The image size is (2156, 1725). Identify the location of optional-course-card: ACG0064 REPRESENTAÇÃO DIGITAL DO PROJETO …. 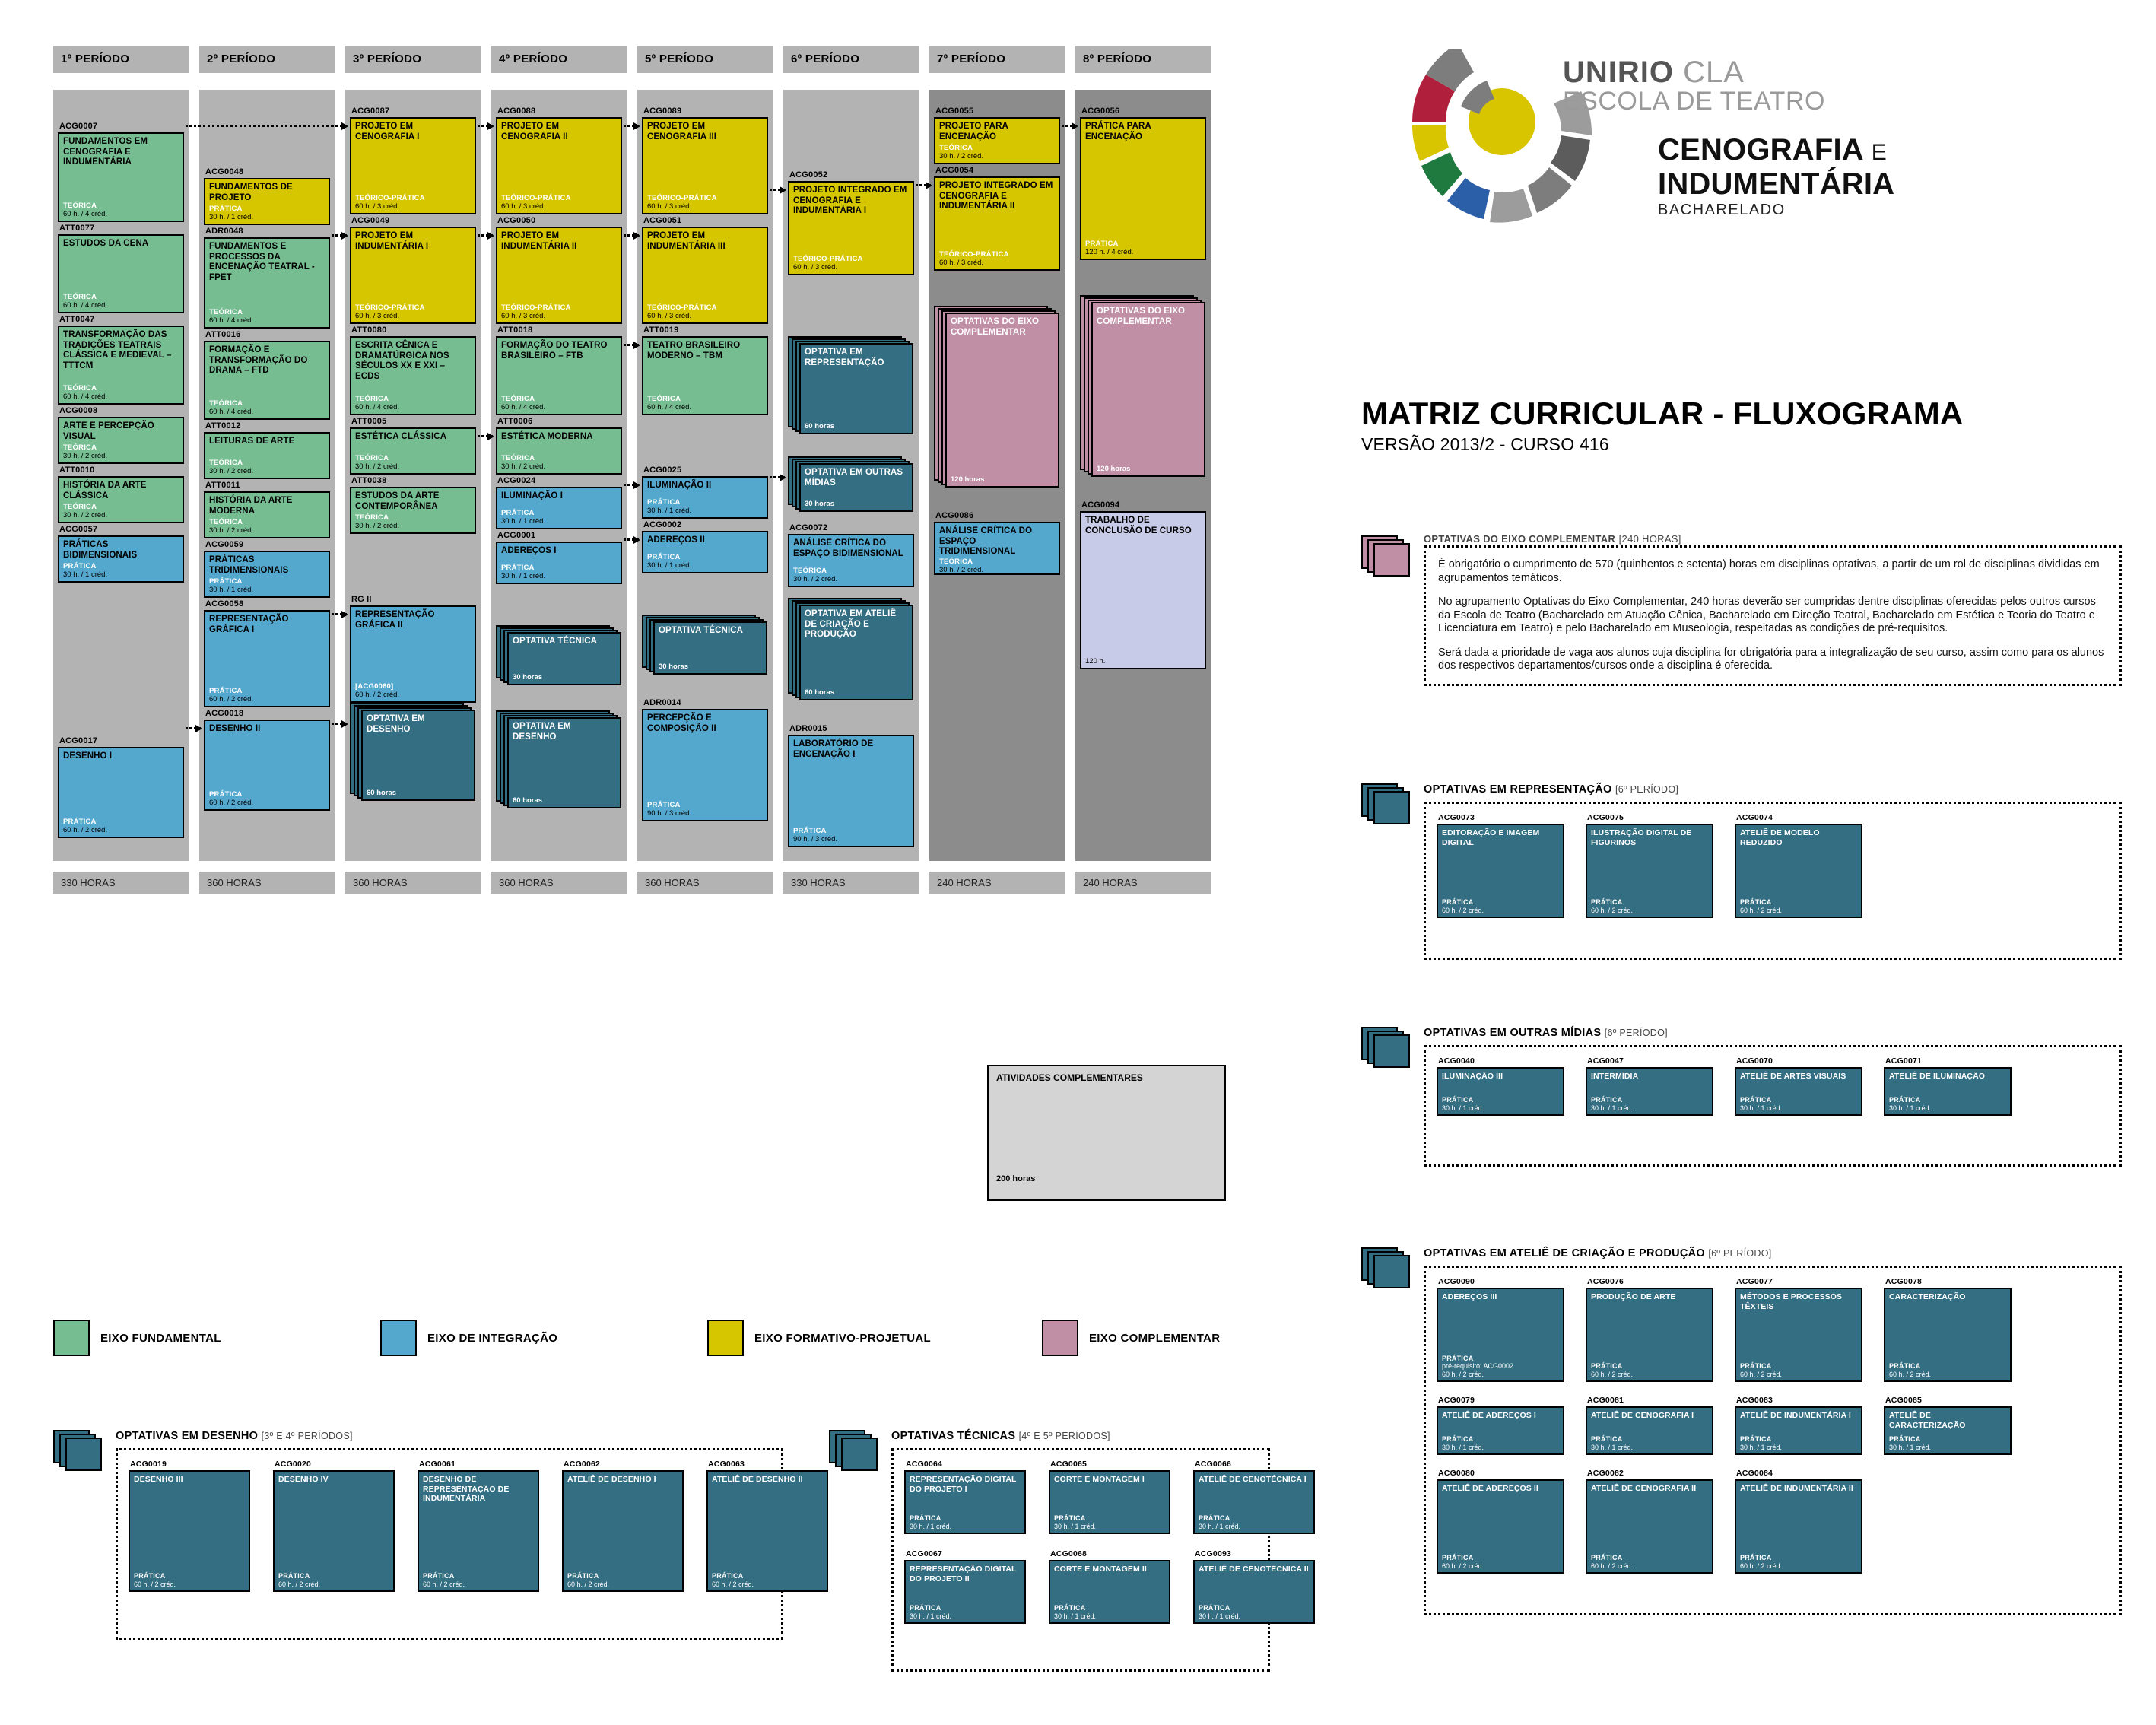
(965, 1497).